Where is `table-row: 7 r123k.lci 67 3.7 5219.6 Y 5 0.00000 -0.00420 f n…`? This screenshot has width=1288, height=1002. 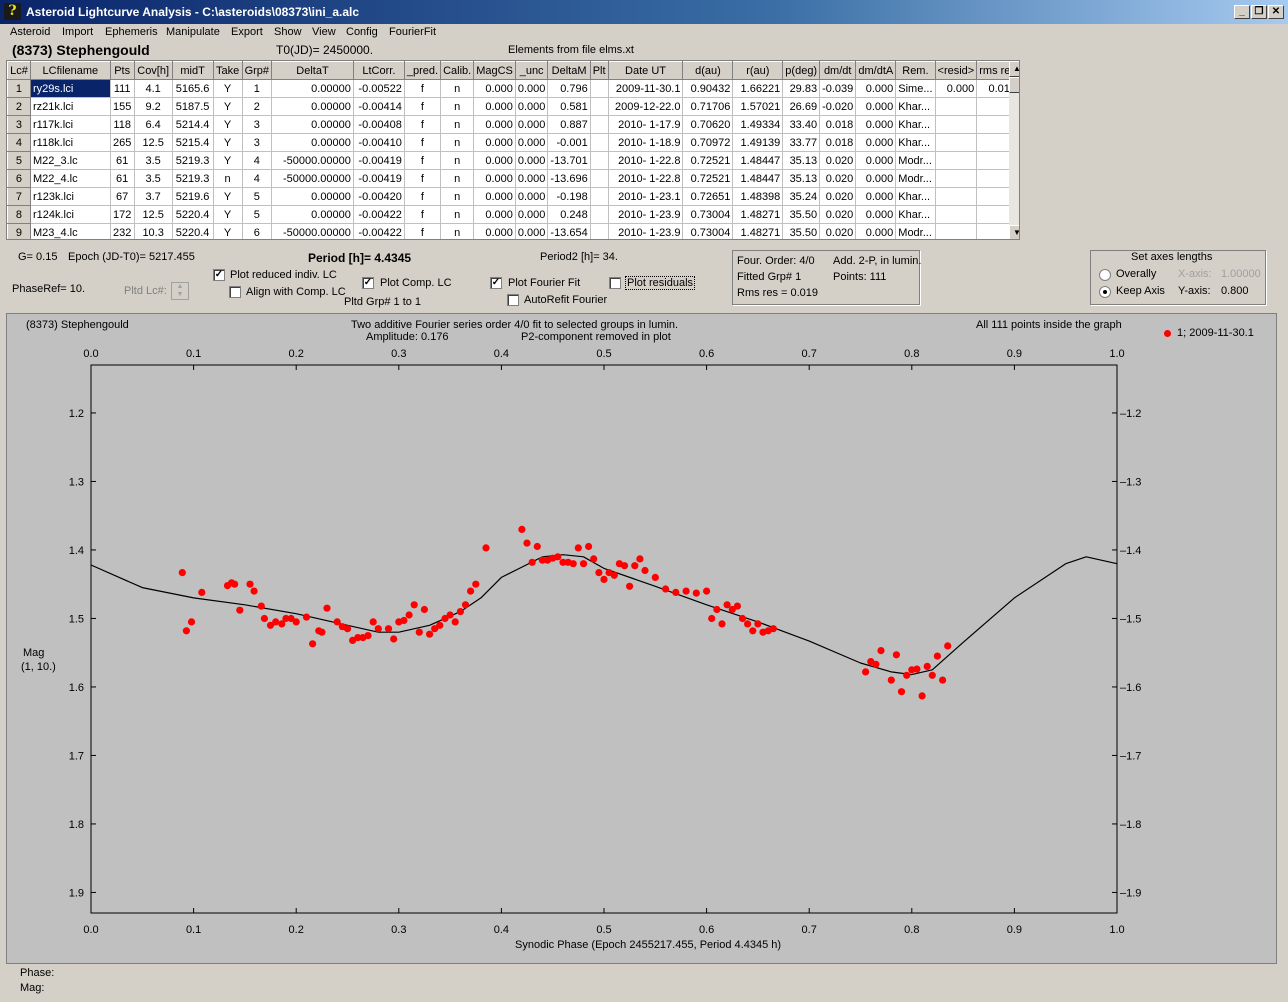 table-row: 7 r123k.lci 67 3.7 5219.6 Y 5 0.00000 -0.00420 f n… is located at coordinates (513, 196).